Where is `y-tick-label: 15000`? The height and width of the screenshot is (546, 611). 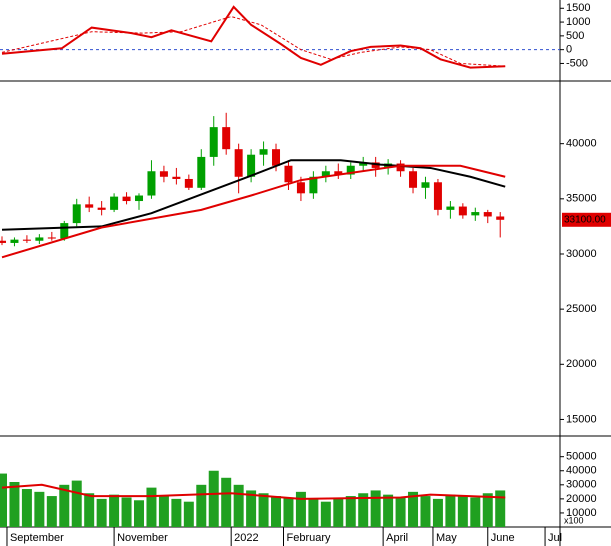
y-tick-label: 15000 is located at coordinates (581, 419).